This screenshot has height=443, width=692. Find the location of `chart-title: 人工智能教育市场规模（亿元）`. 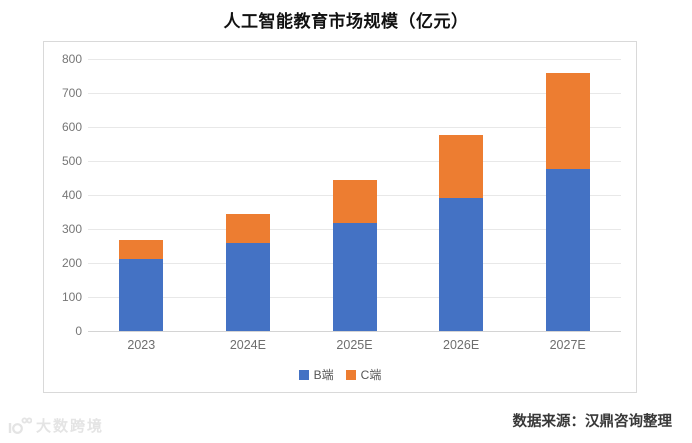

chart-title: 人工智能教育市场规模（亿元） is located at coordinates (346, 21).